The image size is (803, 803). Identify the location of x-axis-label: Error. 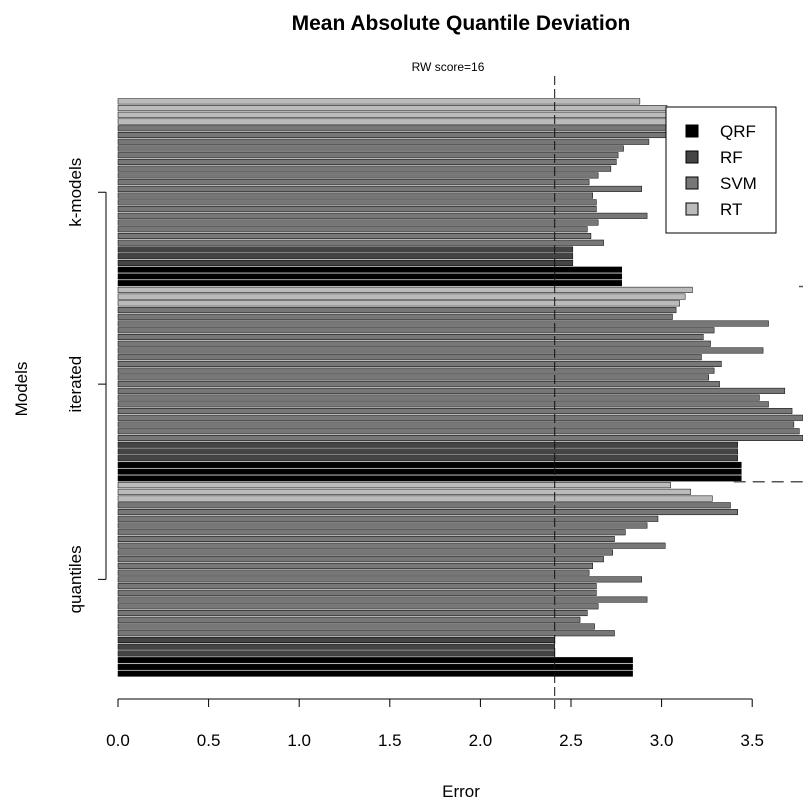
(461, 791).